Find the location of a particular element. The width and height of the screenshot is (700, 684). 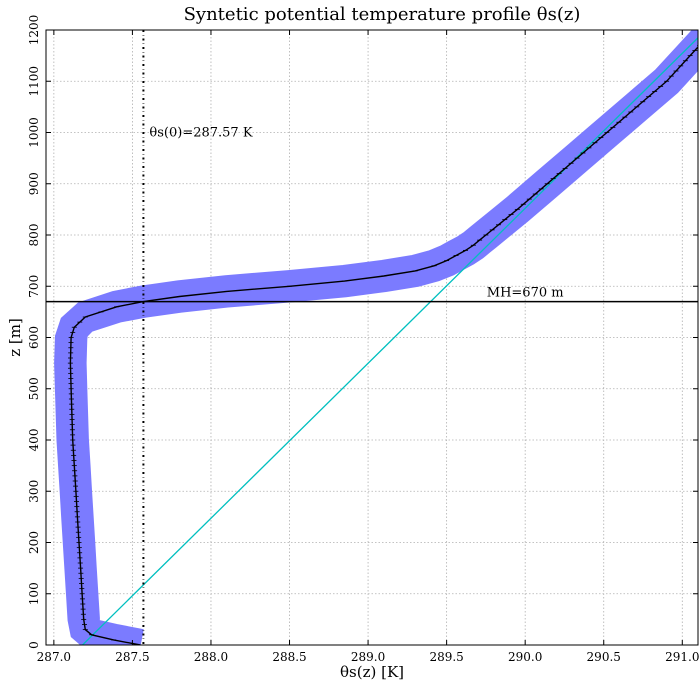

x-tick-label: 289.0 is located at coordinates (368, 657).